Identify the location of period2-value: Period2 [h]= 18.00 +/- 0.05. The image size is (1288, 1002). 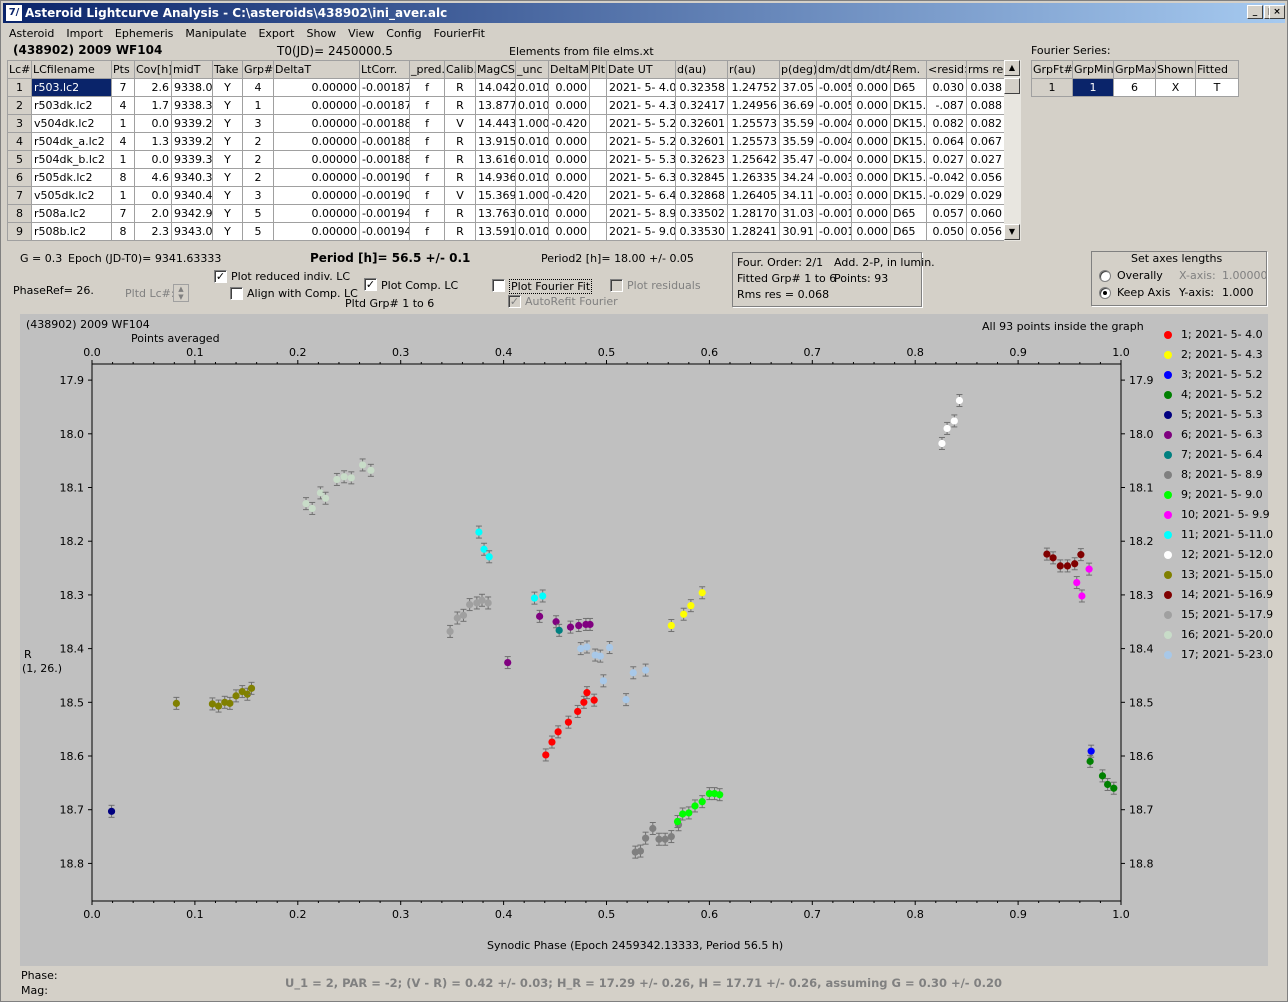
(617, 258).